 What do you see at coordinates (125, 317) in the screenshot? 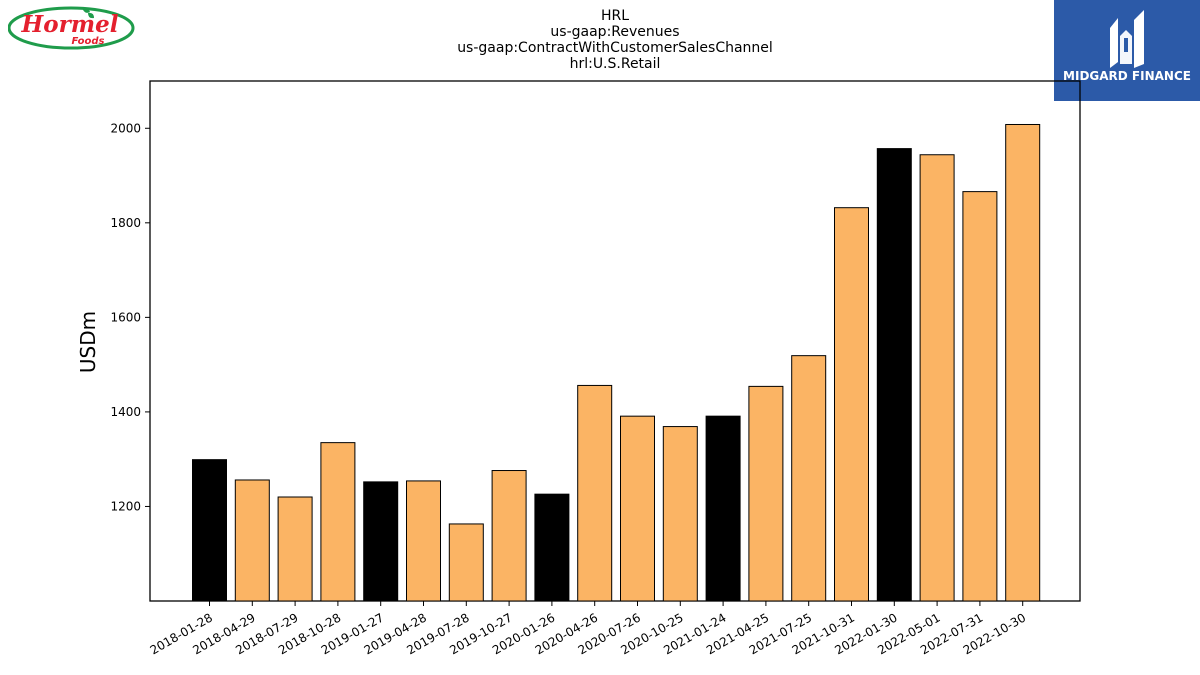
I see `y-tick-label: 1600` at bounding box center [125, 317].